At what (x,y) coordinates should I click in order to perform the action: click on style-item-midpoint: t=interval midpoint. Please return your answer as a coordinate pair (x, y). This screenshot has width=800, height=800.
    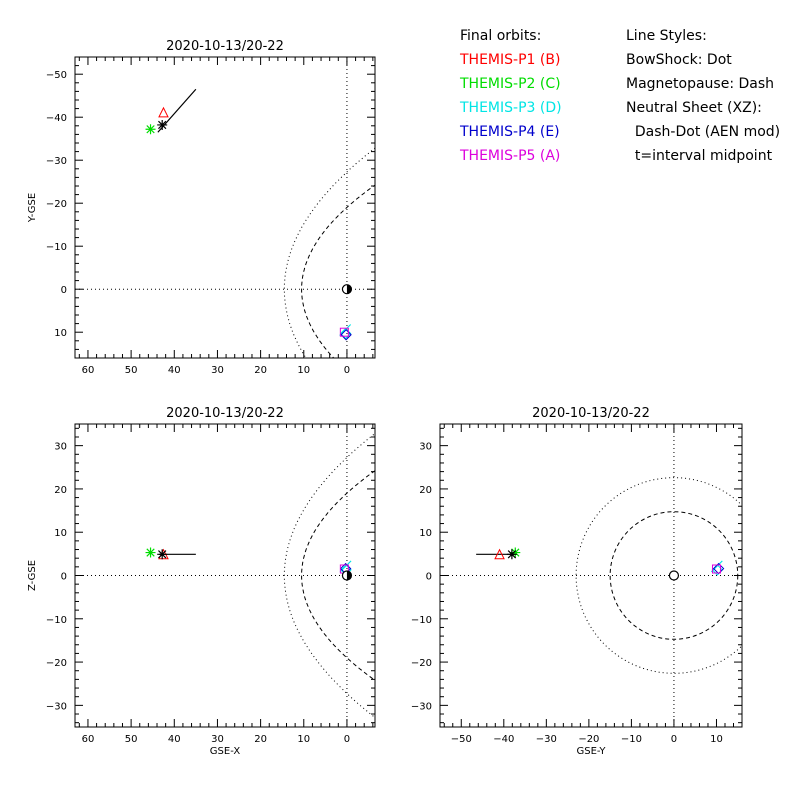
    Looking at the image, I should click on (699, 156).